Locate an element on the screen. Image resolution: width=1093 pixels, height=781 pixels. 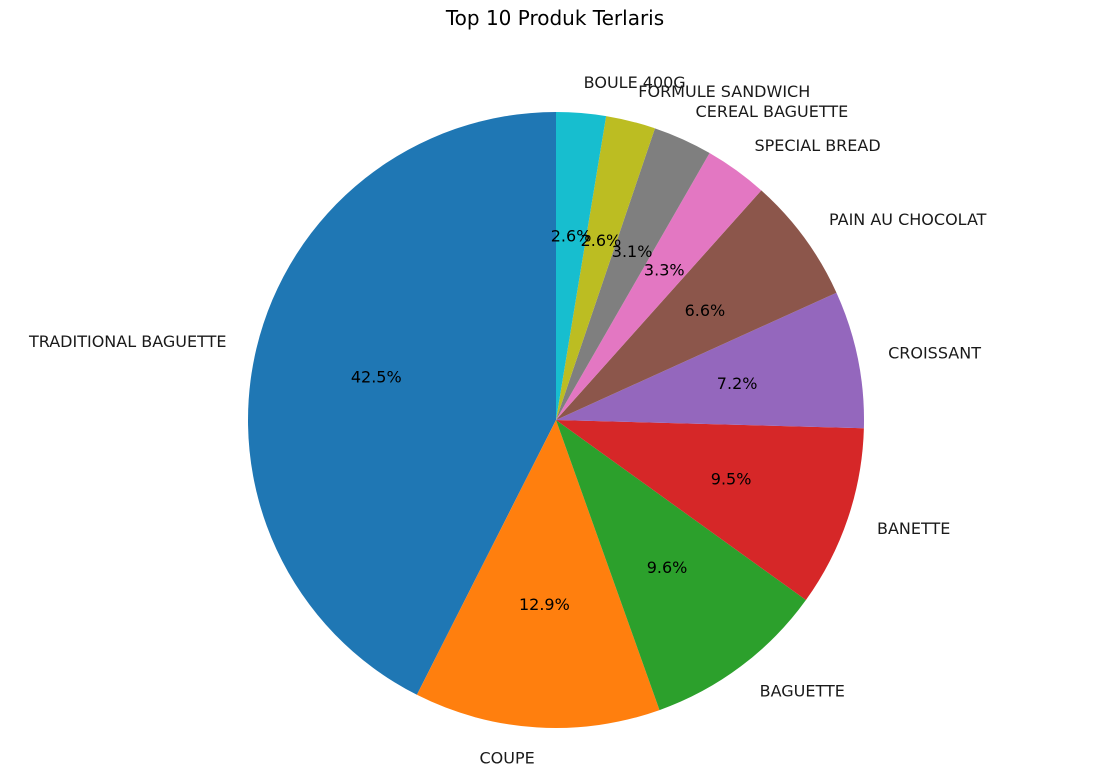
percent-label-coupe: 12.9% is located at coordinates (544, 604).